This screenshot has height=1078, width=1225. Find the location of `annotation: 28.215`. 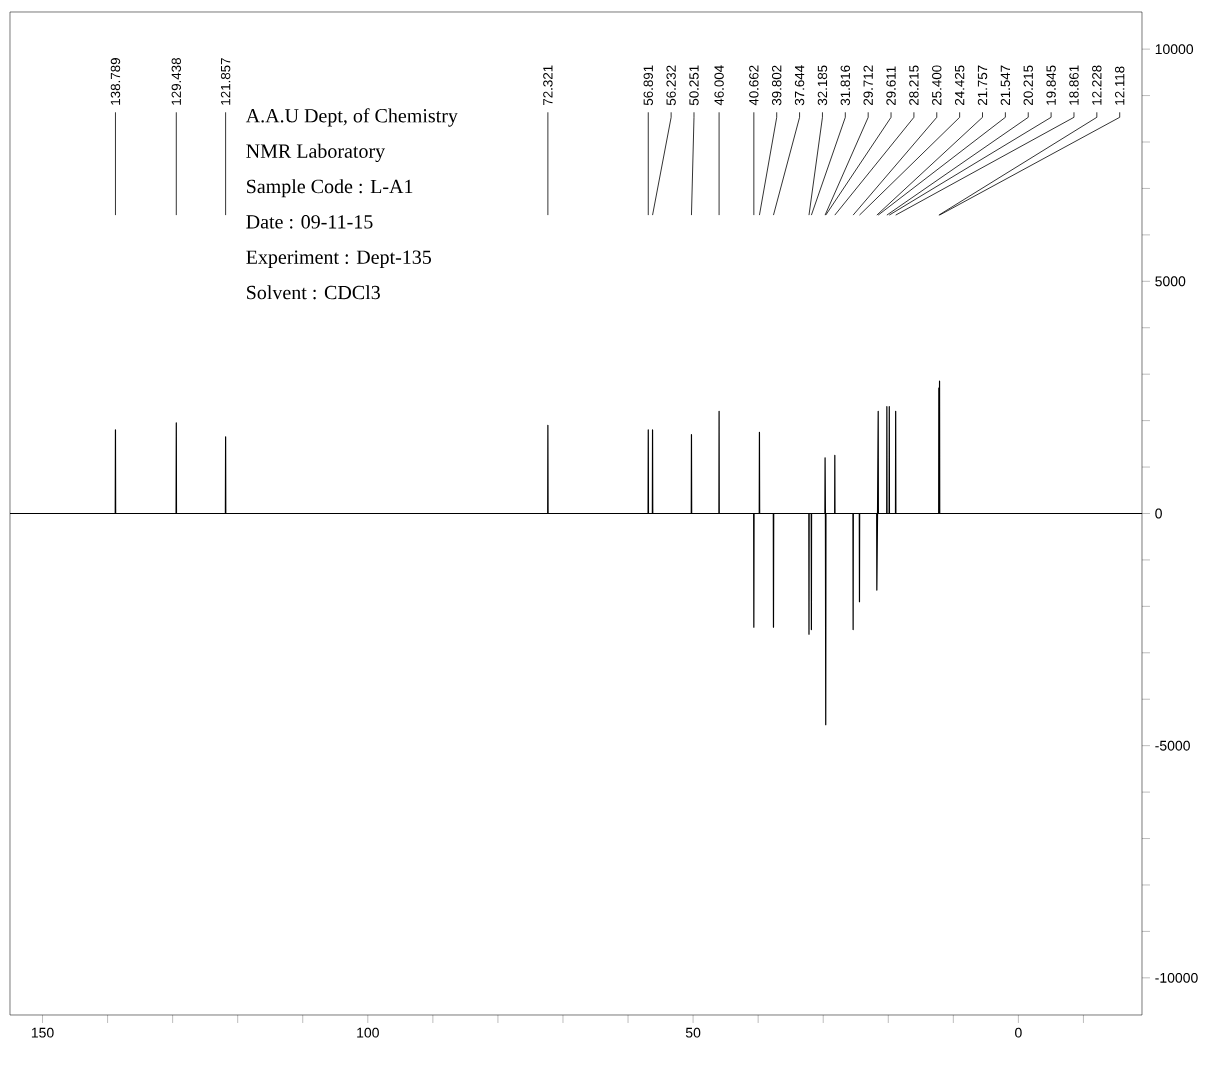

annotation: 28.215 is located at coordinates (914, 85).